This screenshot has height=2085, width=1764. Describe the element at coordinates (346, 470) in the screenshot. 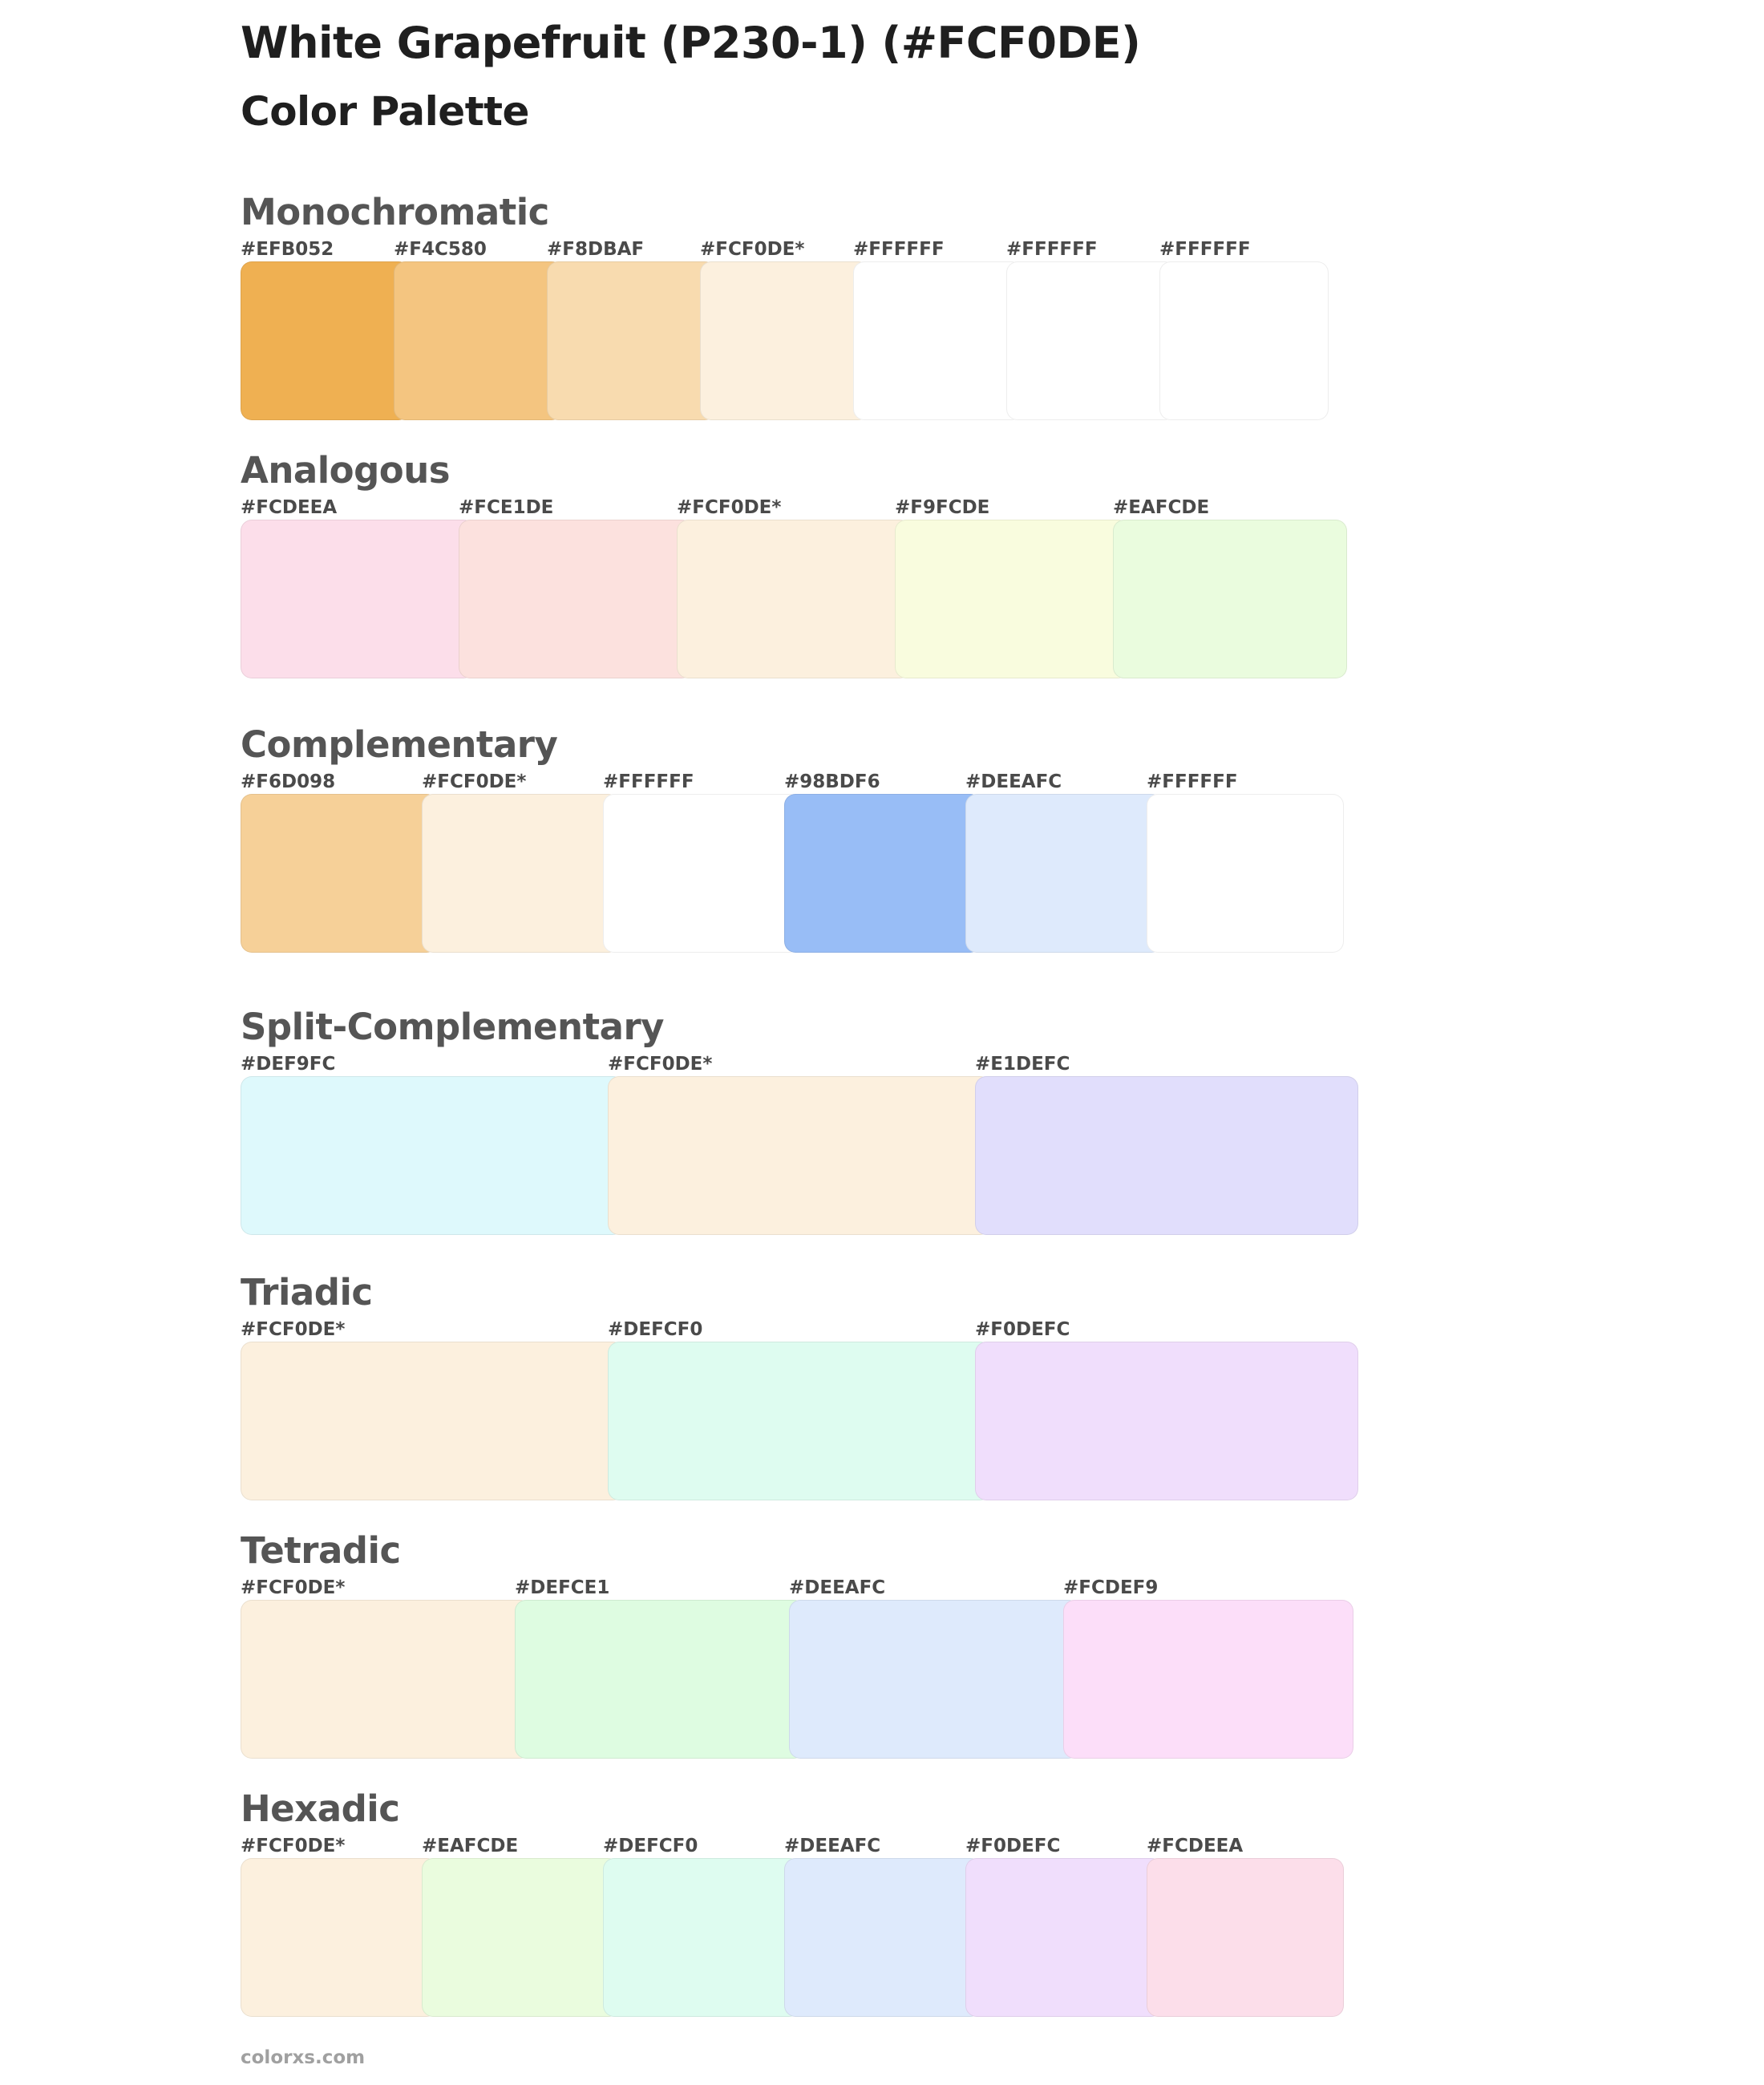

I see `section-title: Analogous` at that location.